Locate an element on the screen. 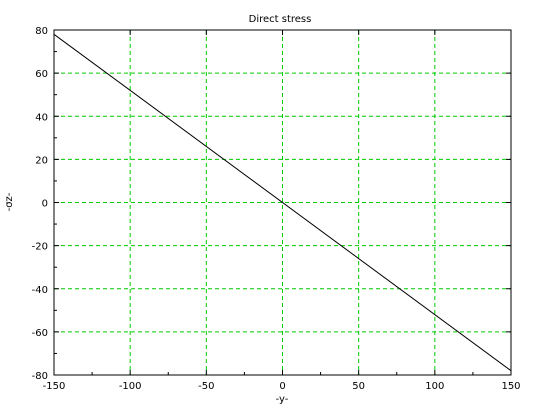  y-tick-labels: -80 -60 -40 -20 0 20 40 60 80 is located at coordinates (40, 204).